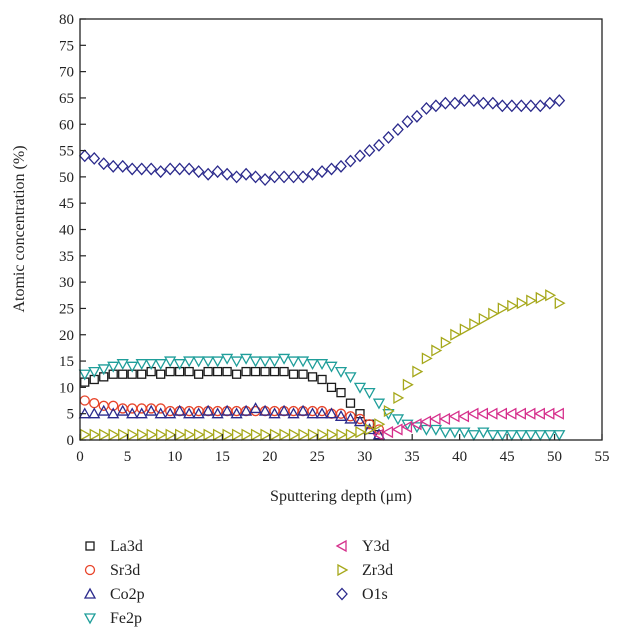 The width and height of the screenshot is (630, 635). Describe the element at coordinates (238, 582) in the screenshot. I see `legend: La3d Sr3d Co2p Fe2p Y3d Zr3d O1s` at that location.